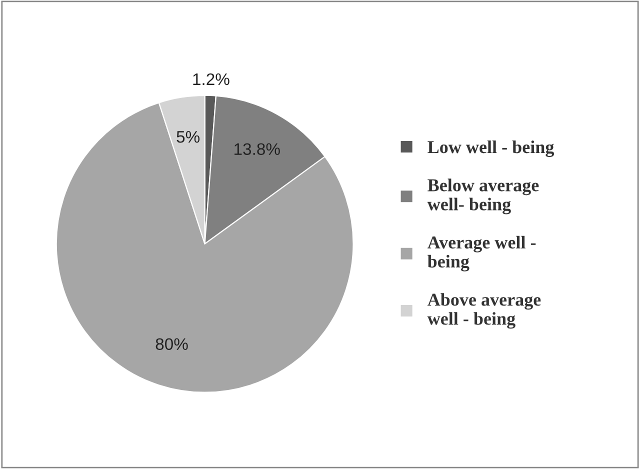 The image size is (640, 469). Describe the element at coordinates (211, 79) in the screenshot. I see `data-label: 1.2%` at that location.